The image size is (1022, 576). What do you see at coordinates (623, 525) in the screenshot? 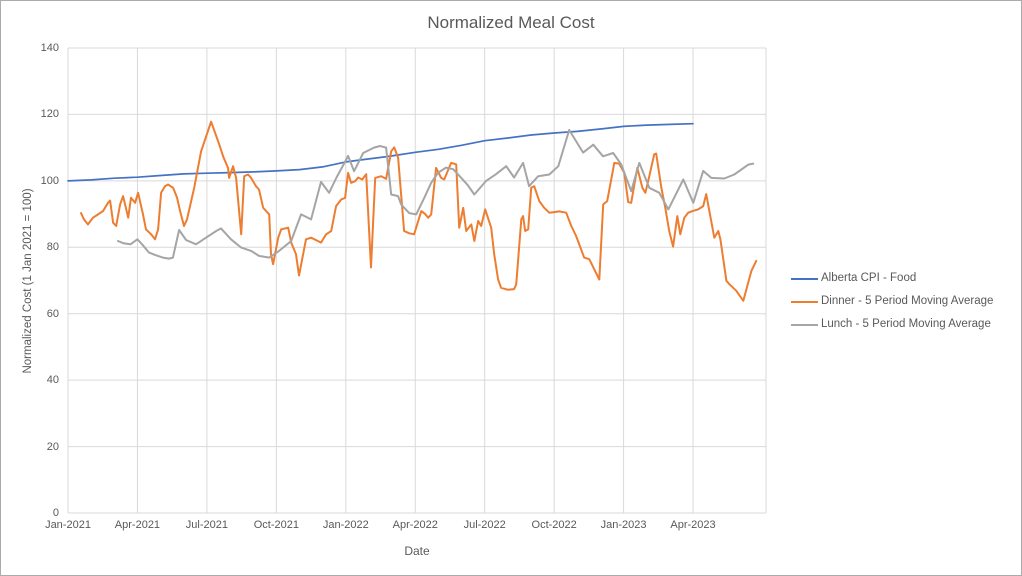
I see `x-tick-label-Jan-2023: Jan-2023` at bounding box center [623, 525].